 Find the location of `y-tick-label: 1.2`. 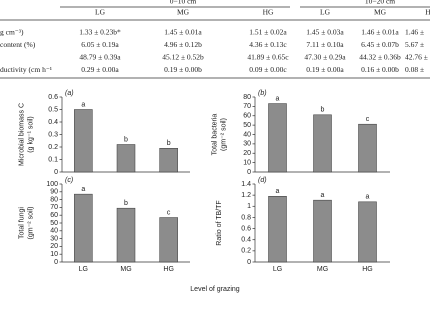

y-tick-label: 1.2 is located at coordinates (246, 195).